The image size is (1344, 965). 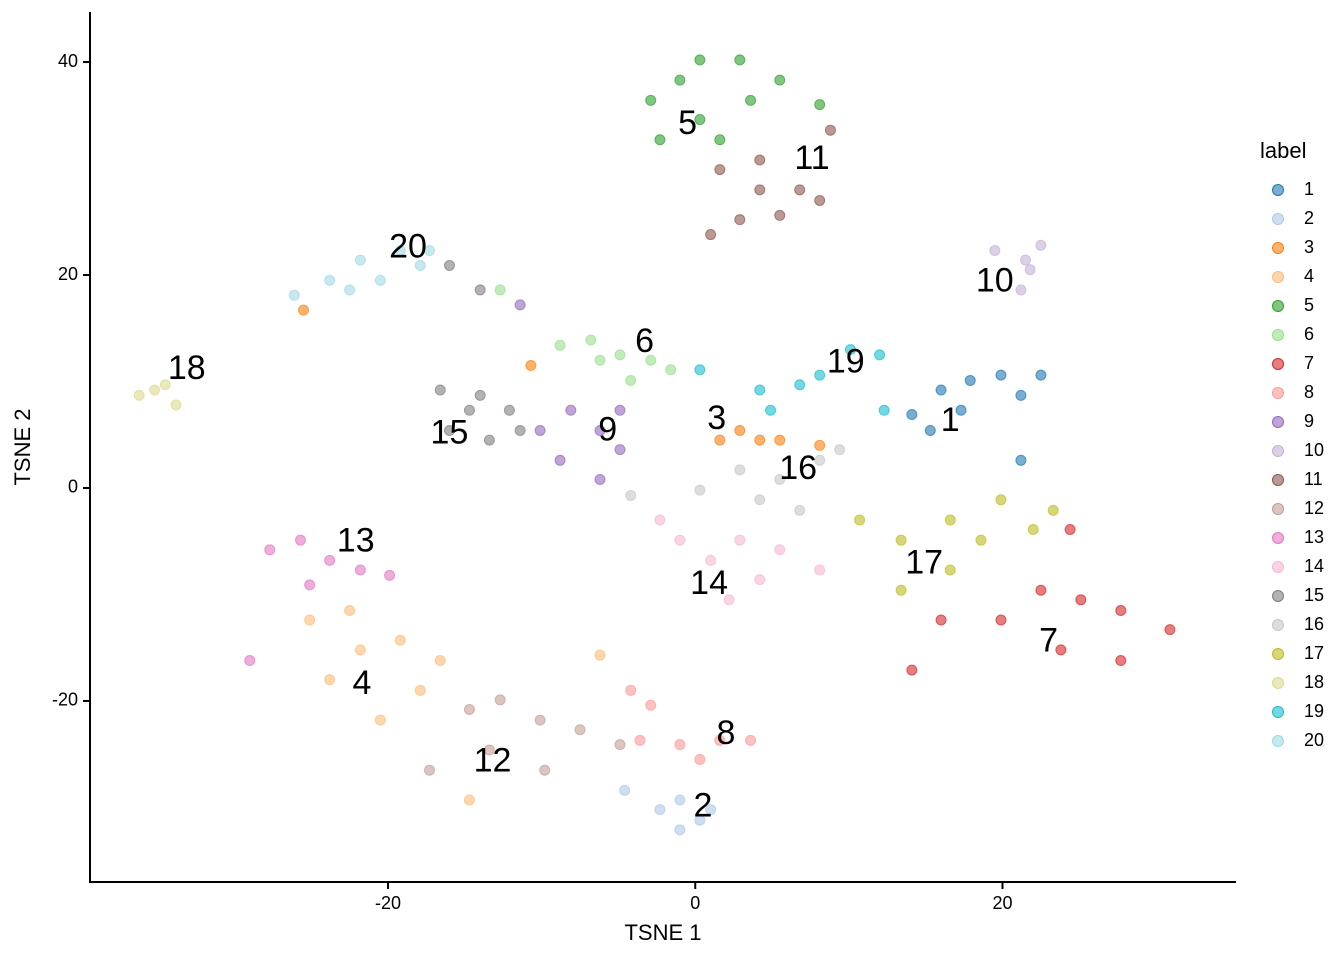 I want to click on legend-label: 7, so click(x=1309, y=363).